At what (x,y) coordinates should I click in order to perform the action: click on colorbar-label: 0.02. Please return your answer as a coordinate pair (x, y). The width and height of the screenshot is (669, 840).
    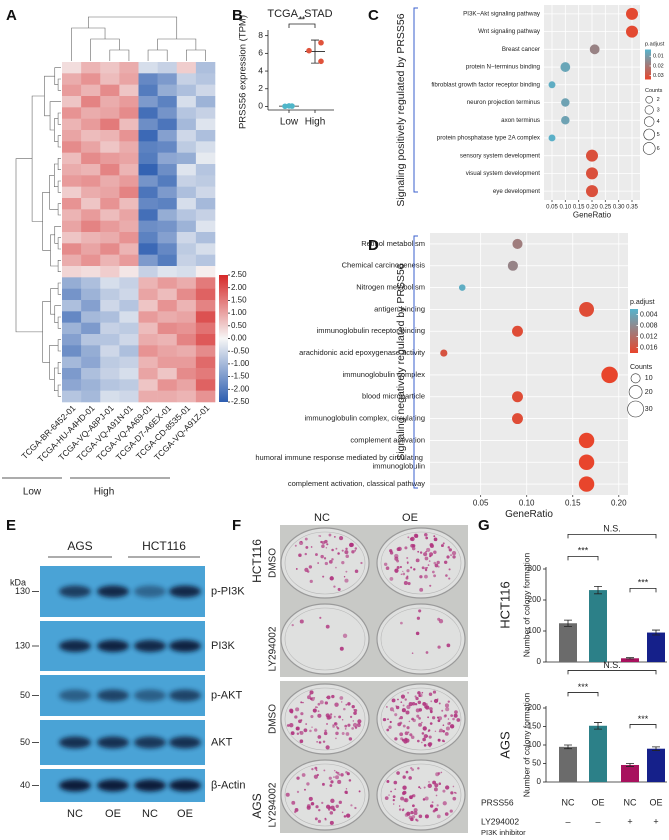
    Looking at the image, I should click on (658, 66).